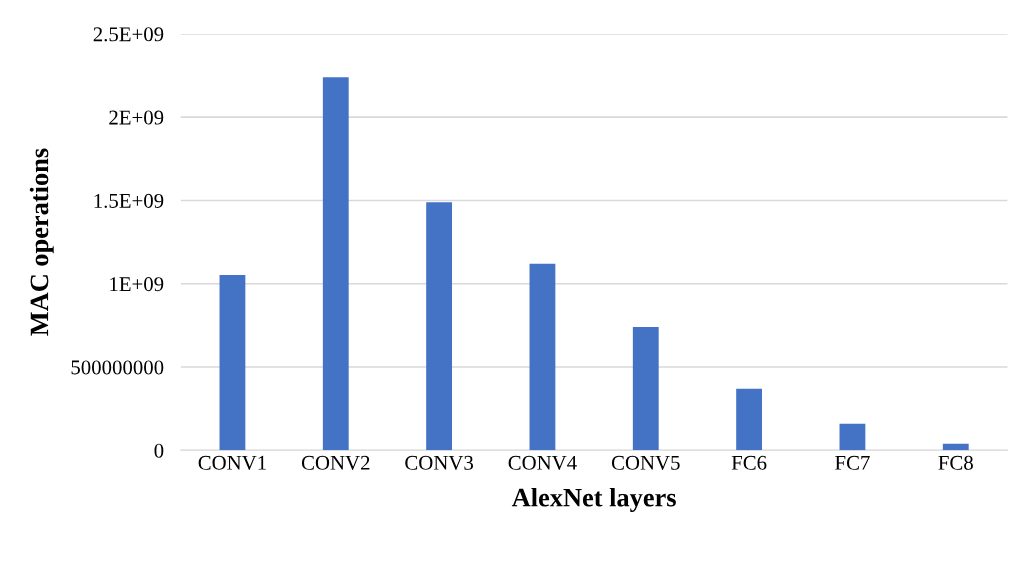 Image resolution: width=1033 pixels, height=565 pixels. I want to click on x-tick-label: CONV1, so click(232, 462).